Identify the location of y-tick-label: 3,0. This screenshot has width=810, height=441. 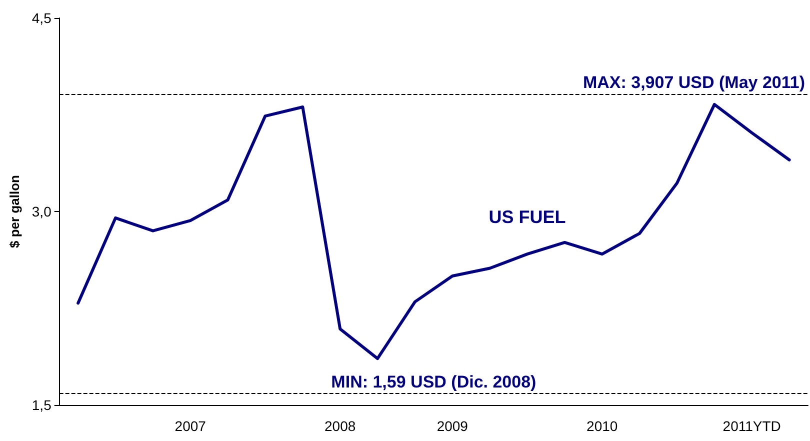
(42, 212).